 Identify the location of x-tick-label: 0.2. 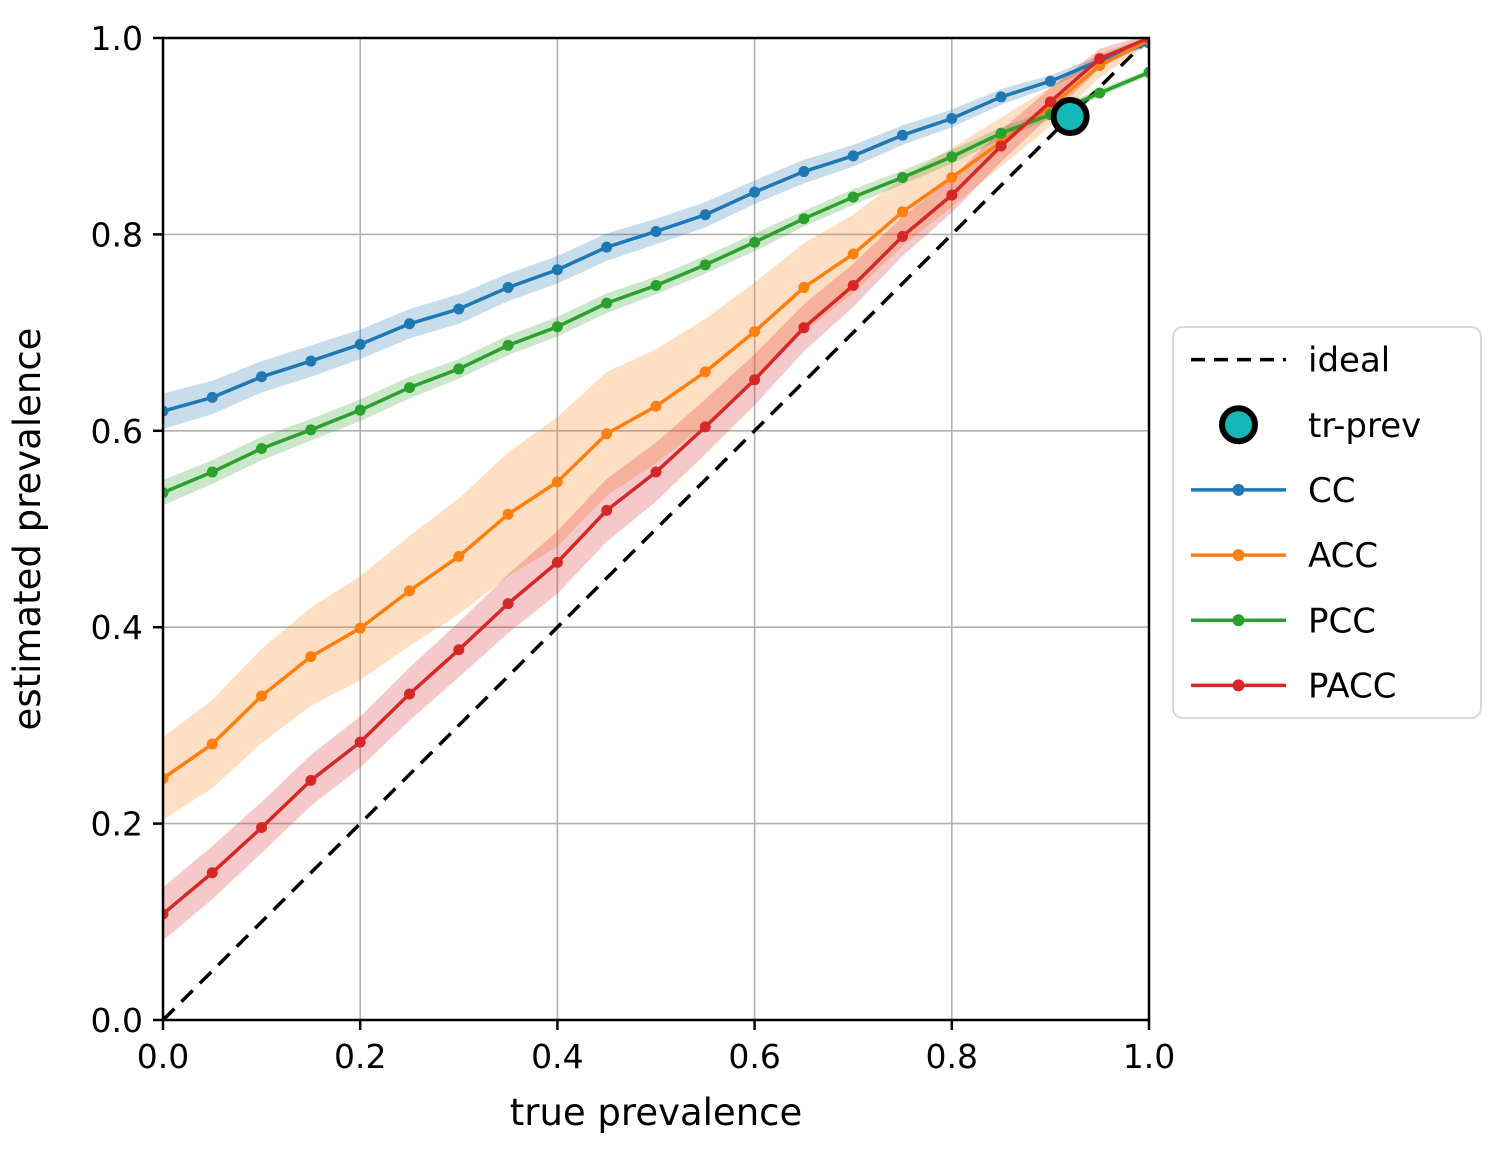
(360, 1056).